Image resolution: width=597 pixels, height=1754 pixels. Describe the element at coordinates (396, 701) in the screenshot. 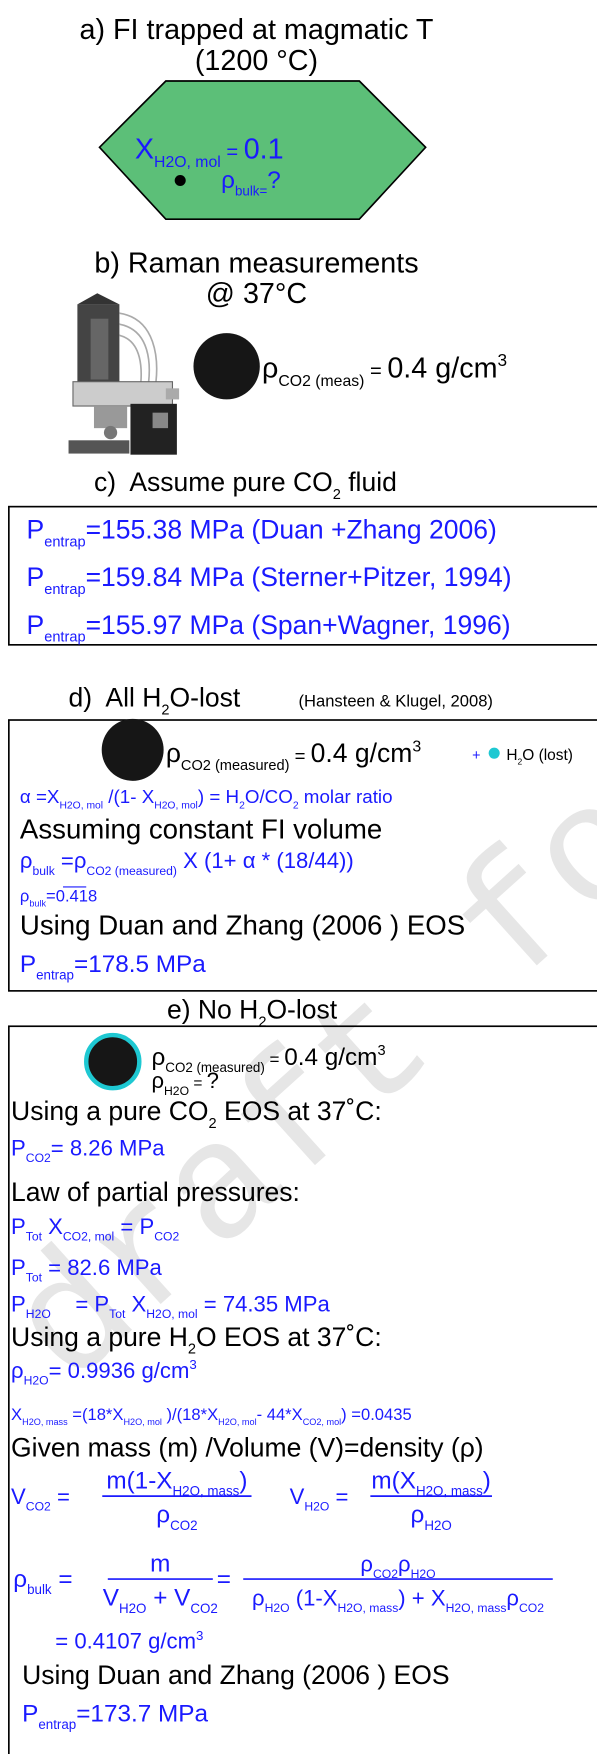

I see `text-line: (Hansteen & Klugel, 2008)` at that location.